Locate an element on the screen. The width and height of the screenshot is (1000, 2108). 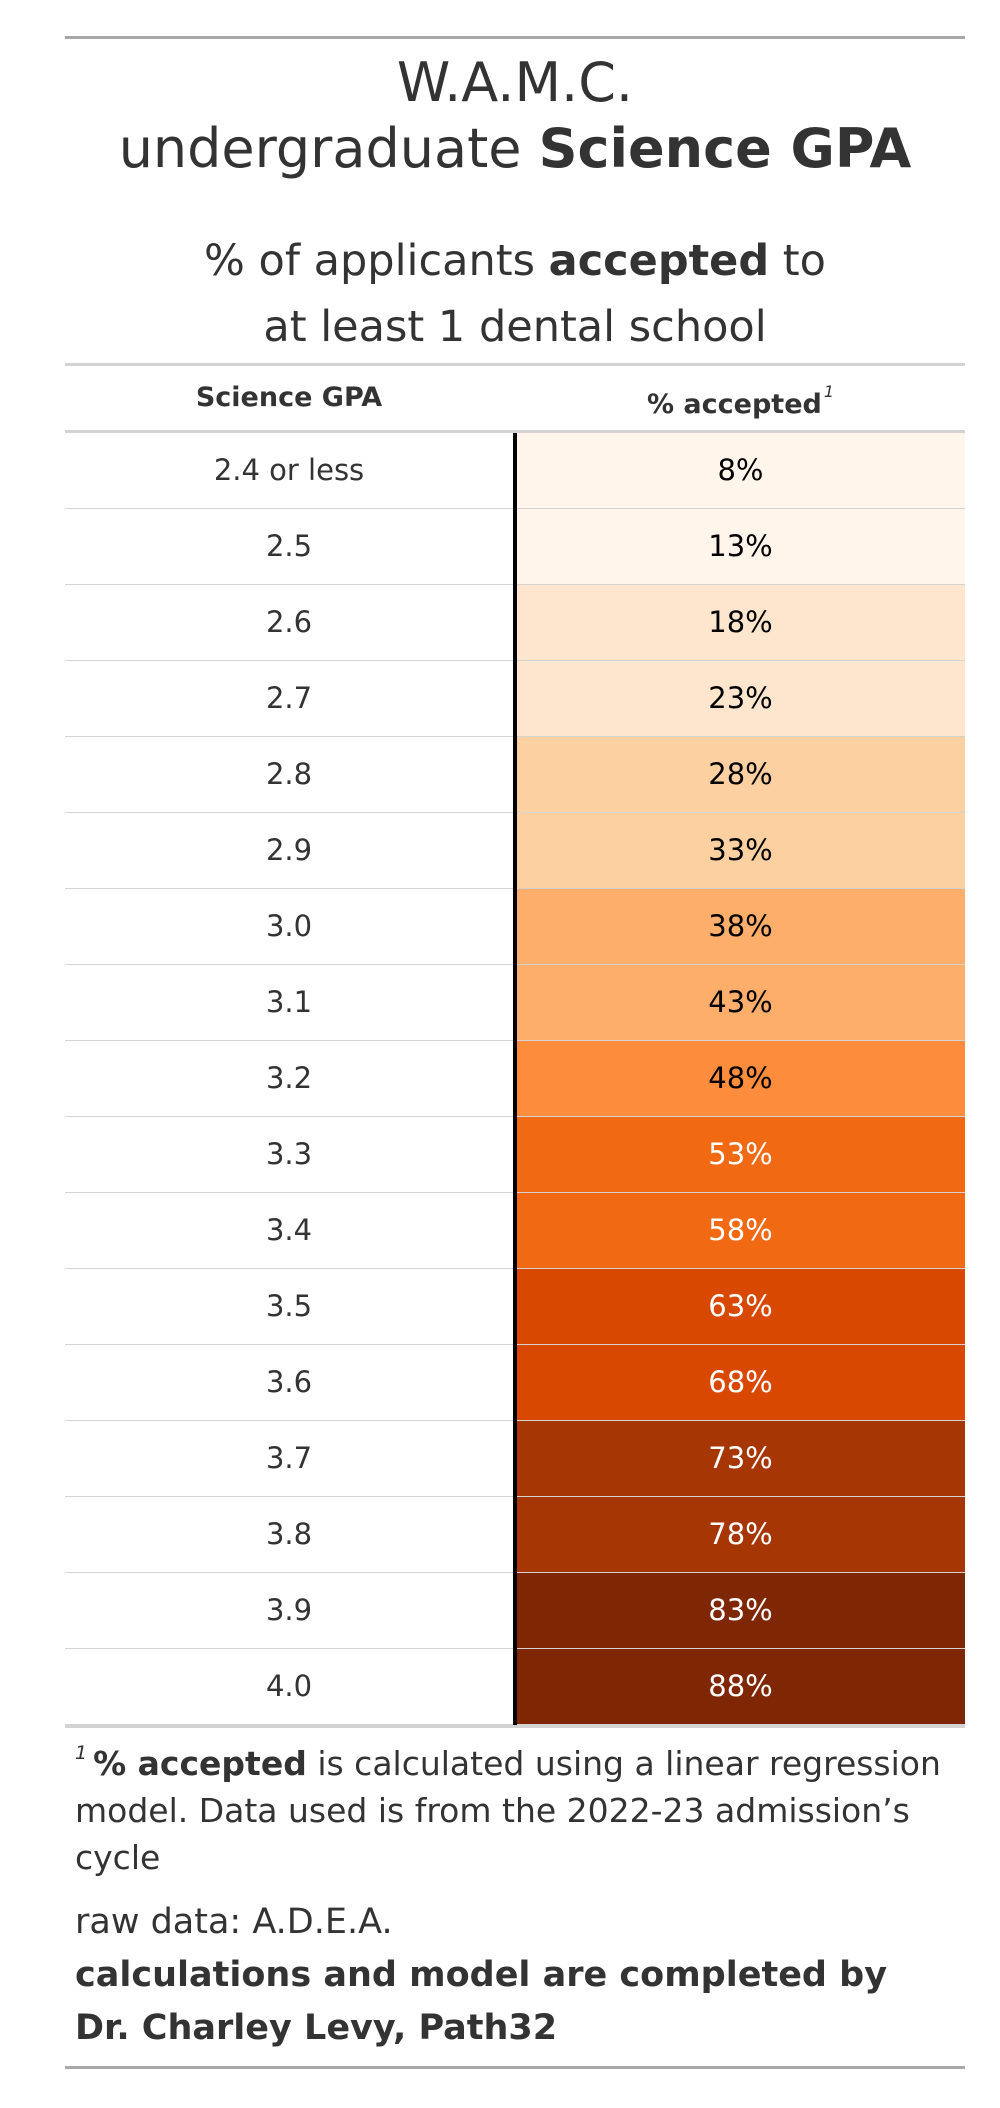
column-header-gpa: Science GPA is located at coordinates (289, 398).